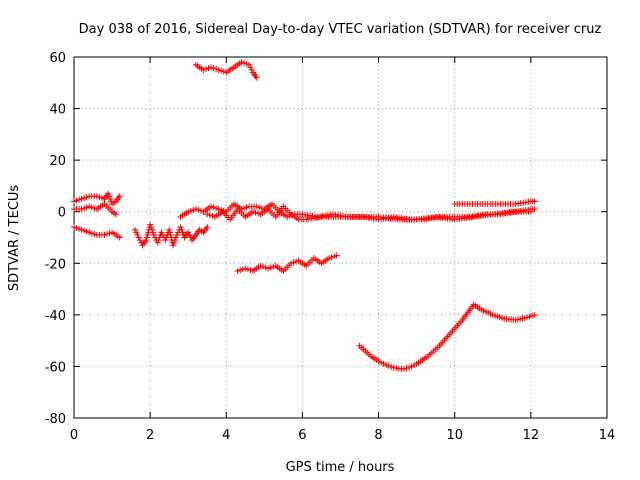 Image resolution: width=640 pixels, height=480 pixels. What do you see at coordinates (55, 367) in the screenshot?
I see `y-tick-label: -60` at bounding box center [55, 367].